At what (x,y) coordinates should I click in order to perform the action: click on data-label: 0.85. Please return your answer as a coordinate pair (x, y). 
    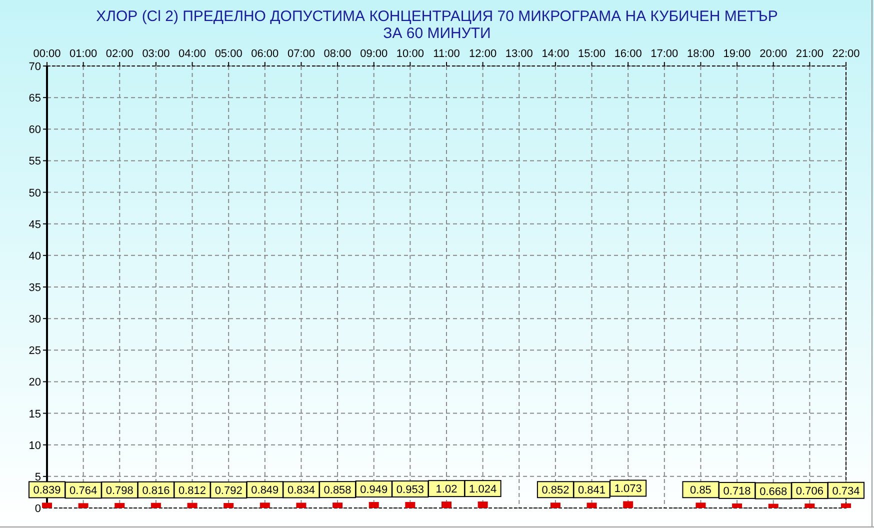
    Looking at the image, I should click on (701, 490).